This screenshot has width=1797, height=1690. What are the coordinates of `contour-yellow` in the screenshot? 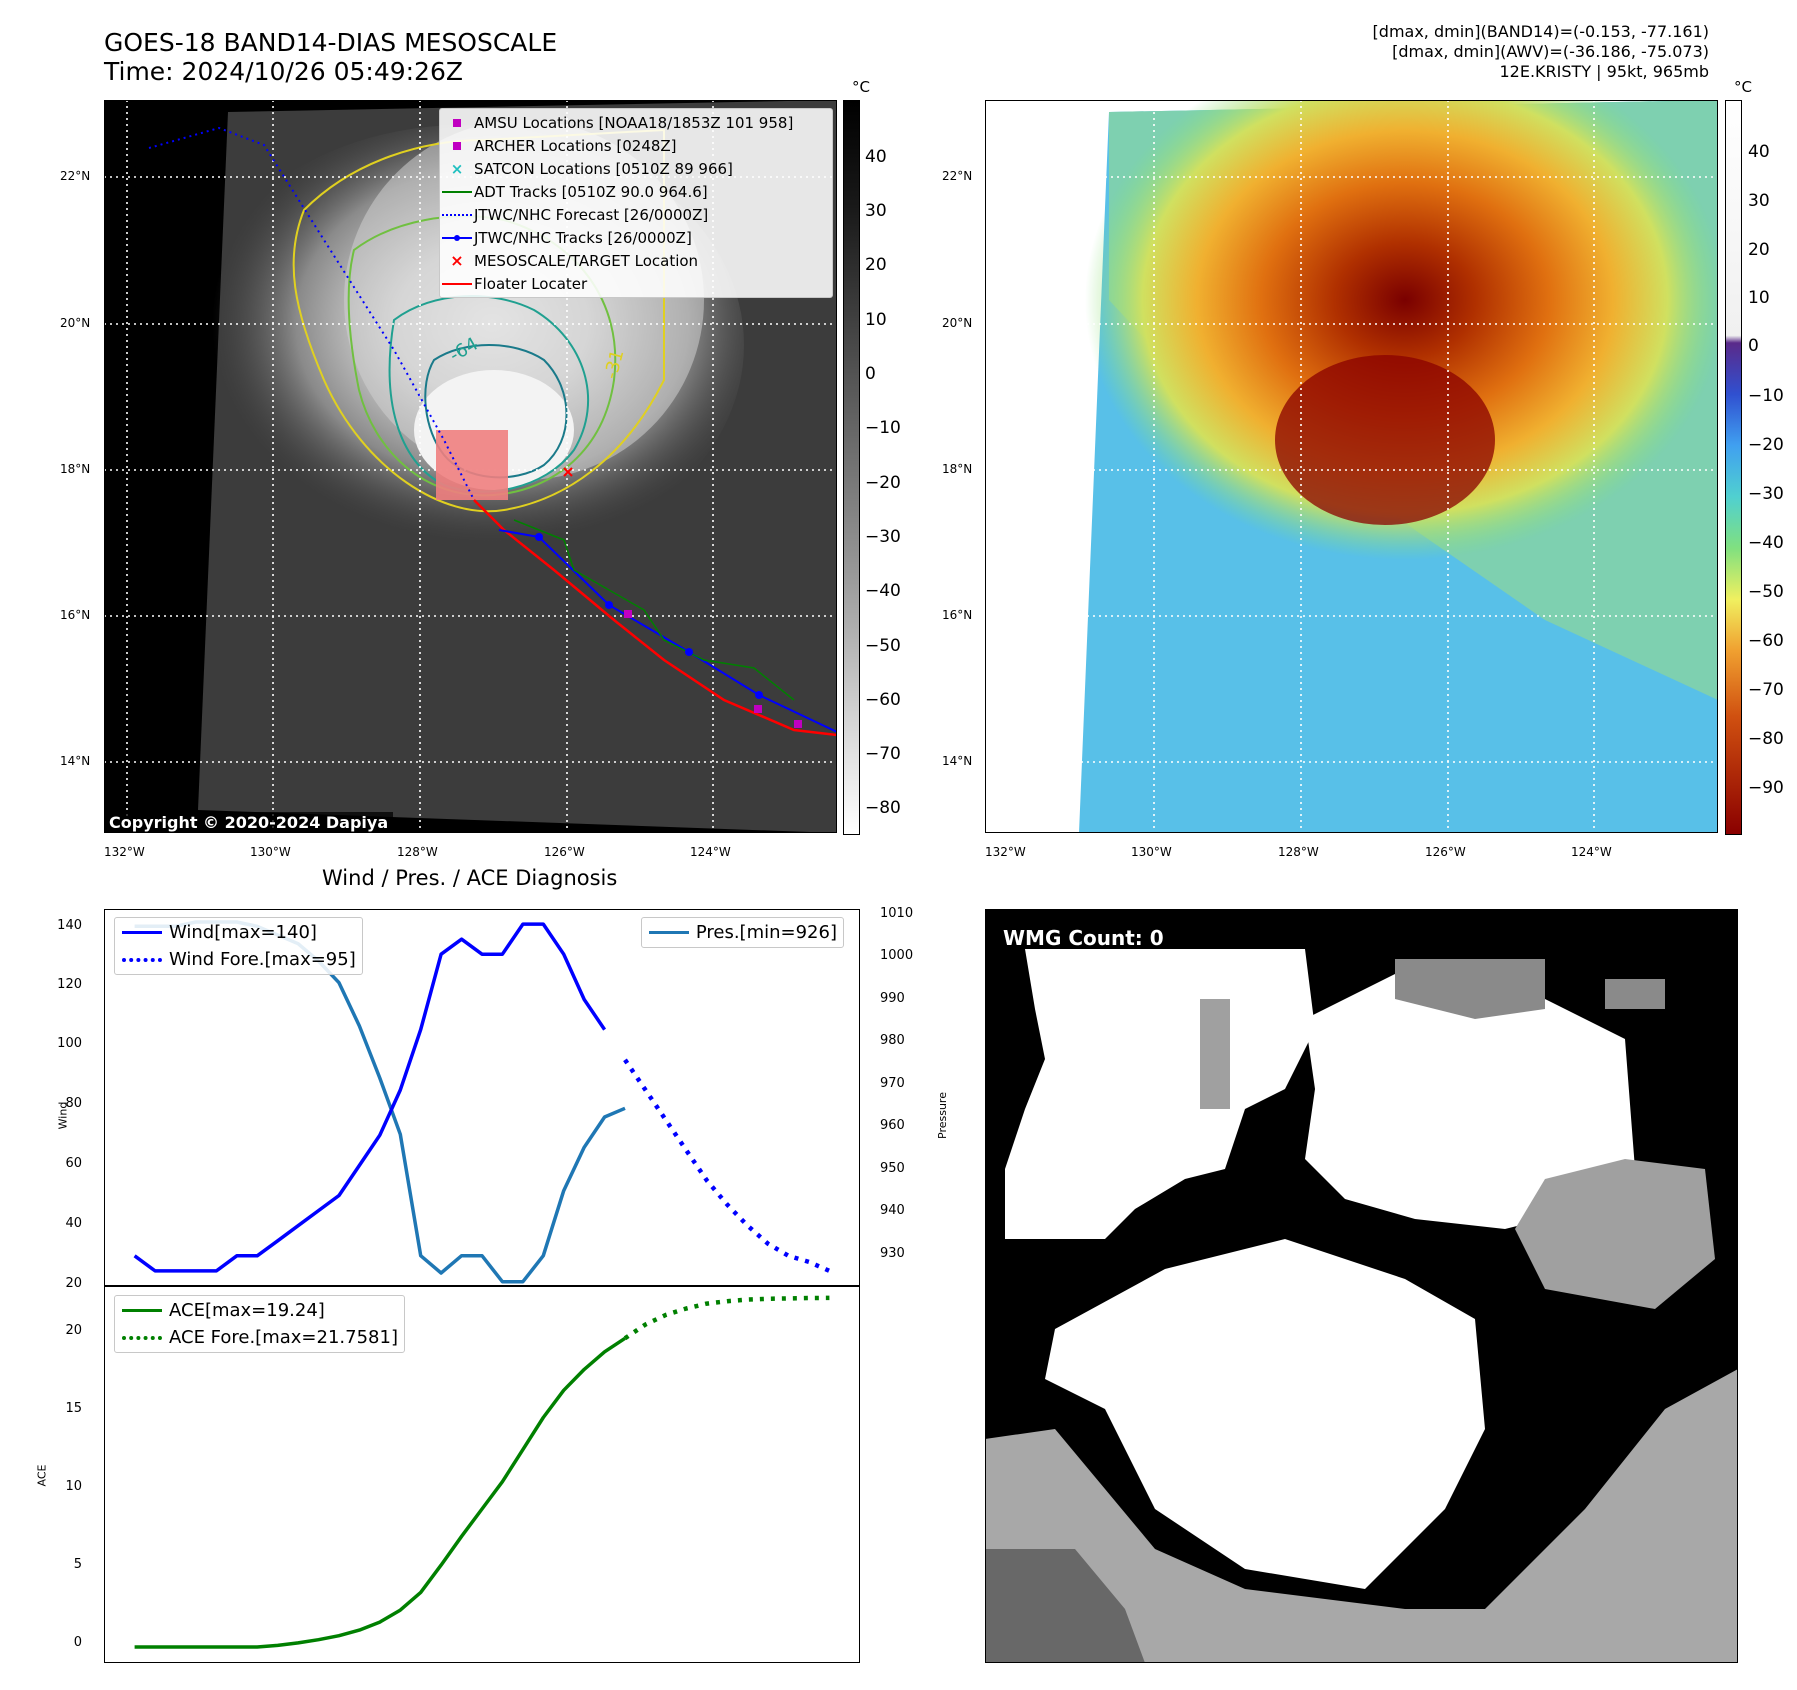 It's located at (478, 320).